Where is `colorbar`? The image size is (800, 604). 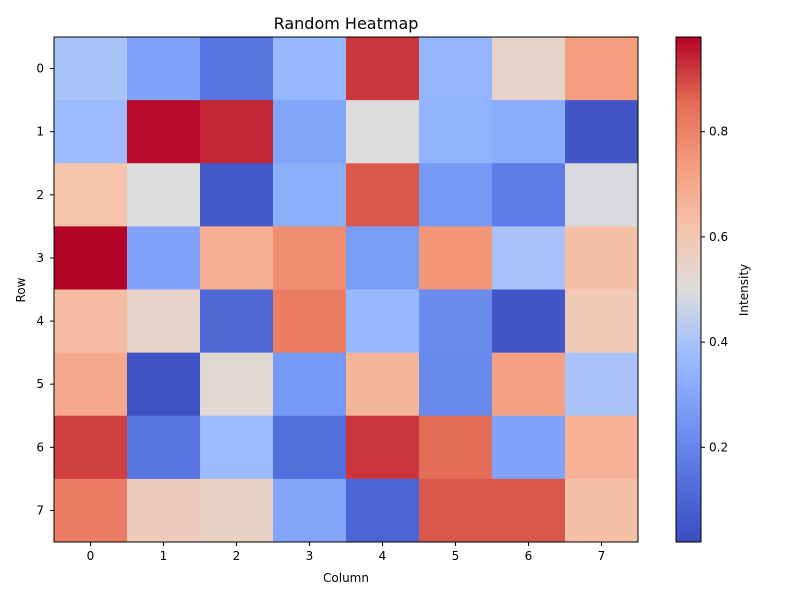
colorbar is located at coordinates (688, 289).